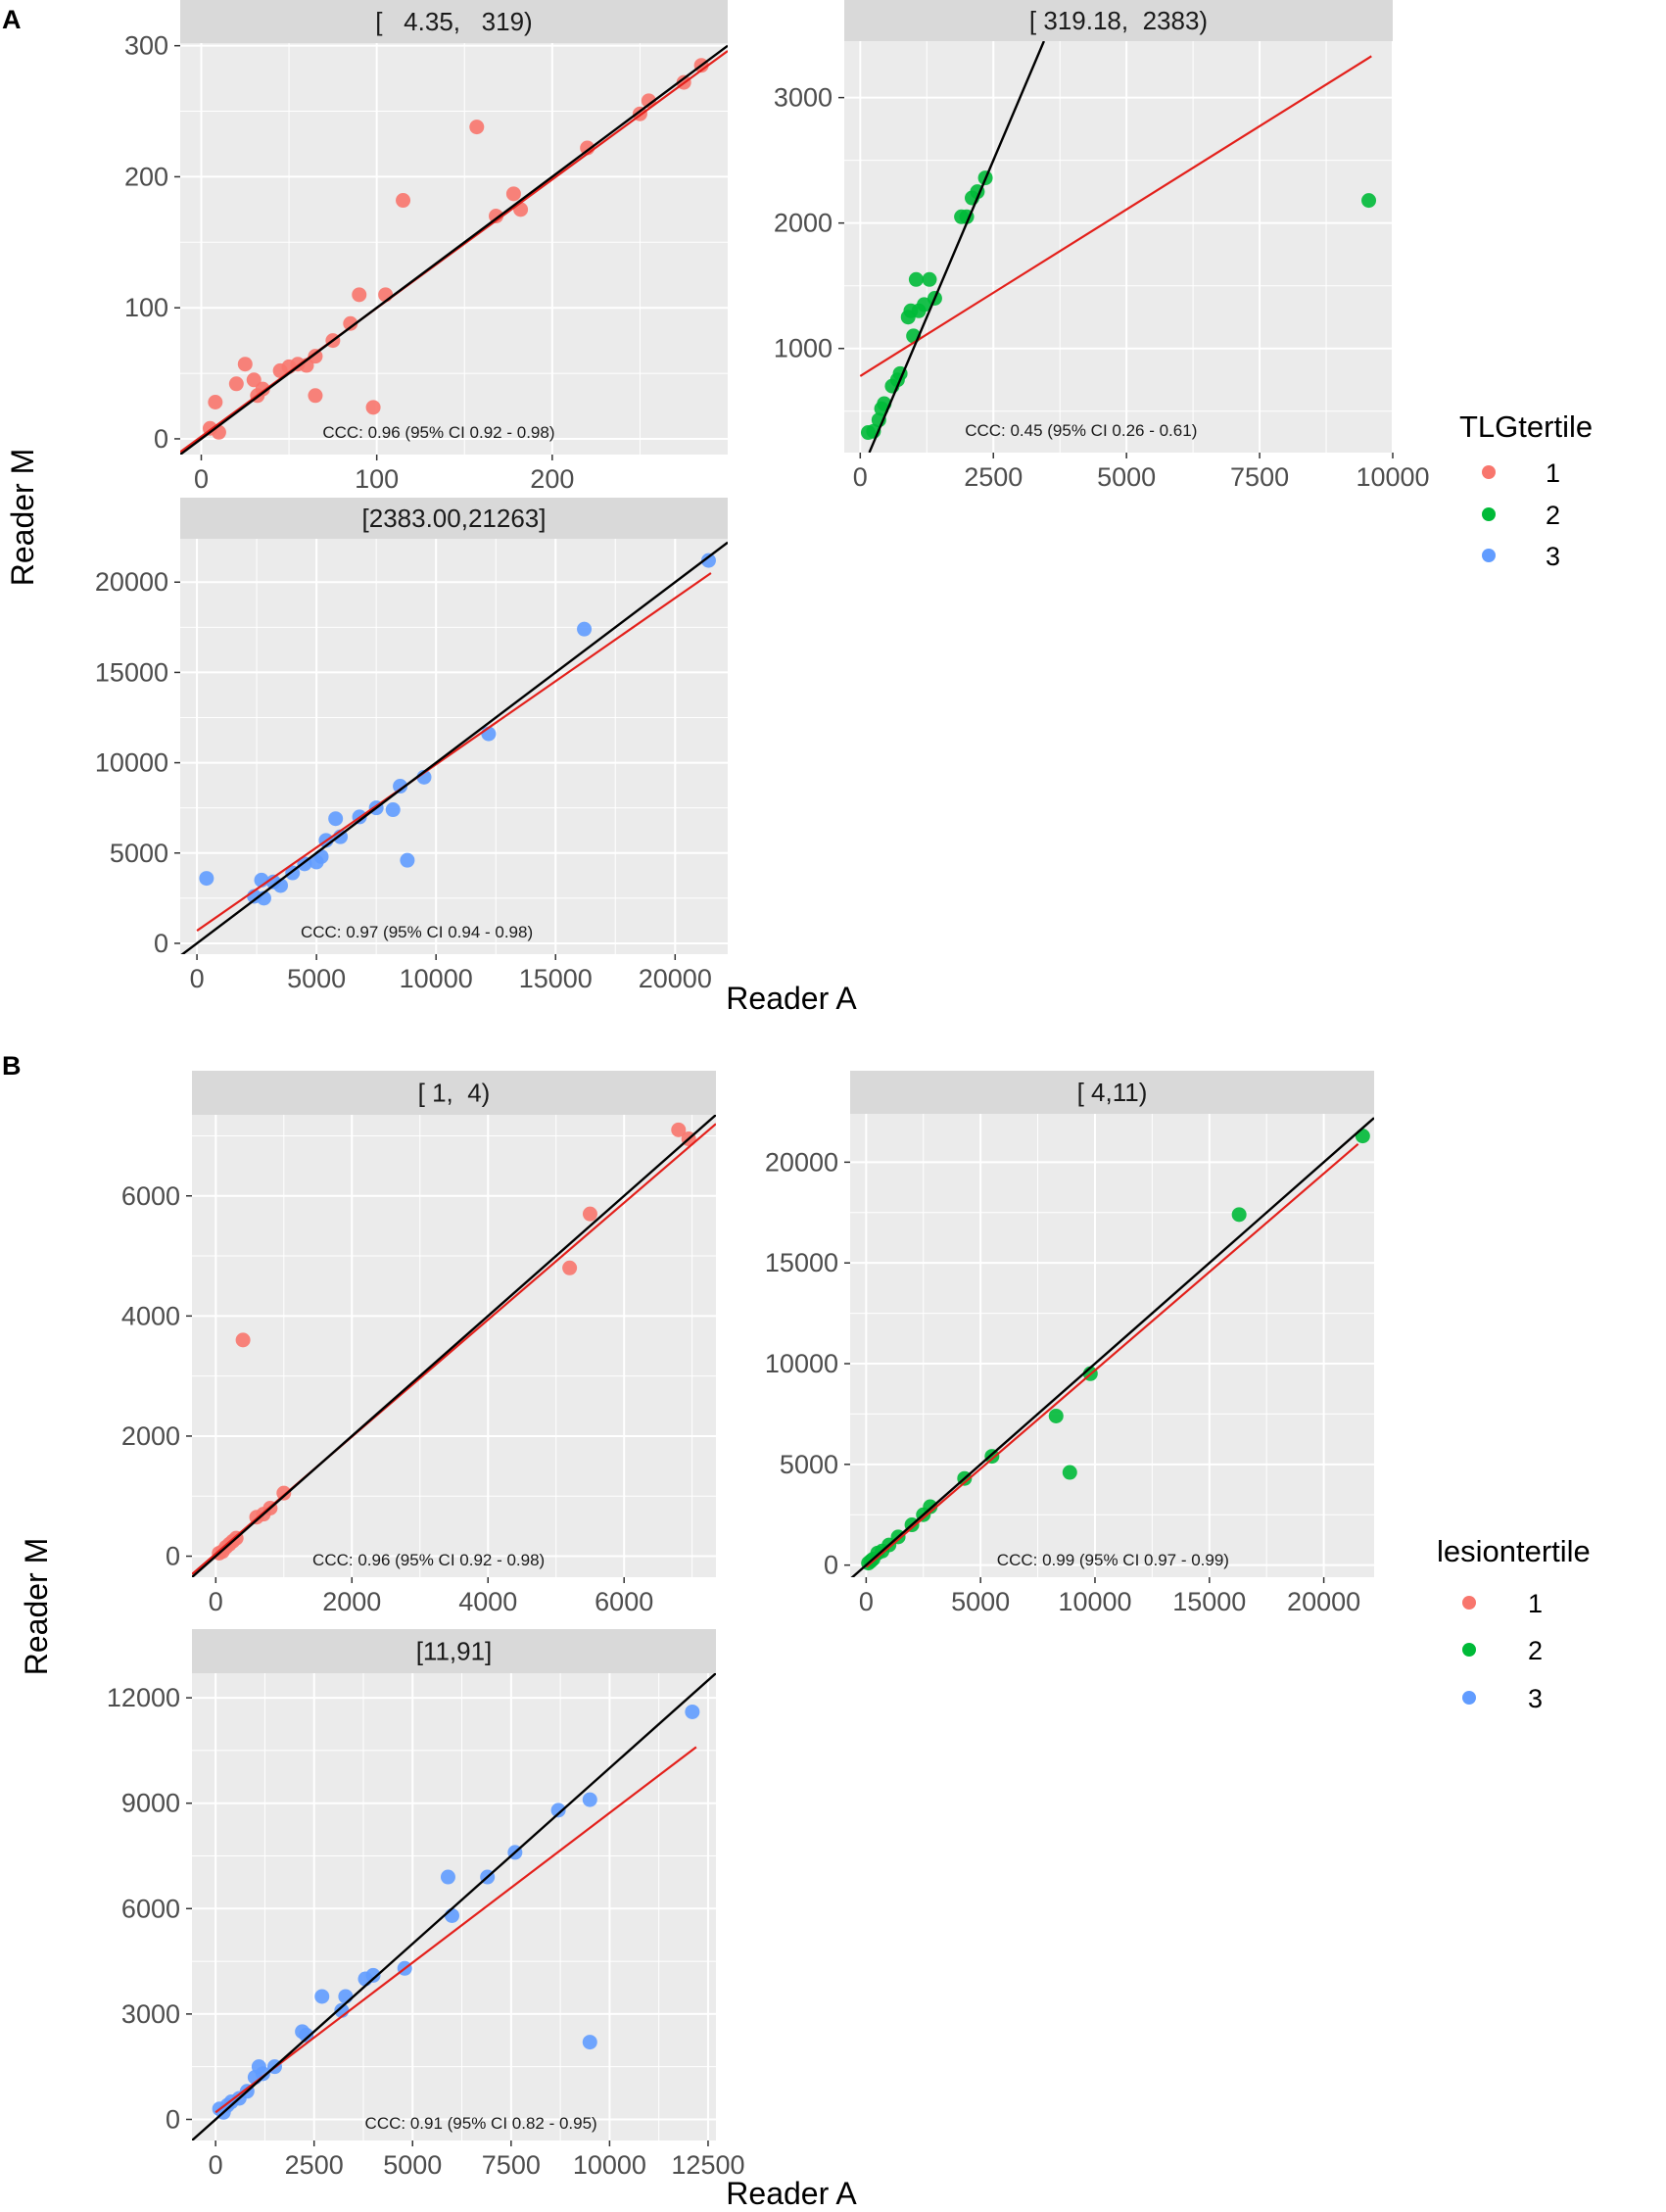 This screenshot has height=2212, width=1666. I want to click on facet-strip-label: [ 319.18, 2383), so click(1118, 20).